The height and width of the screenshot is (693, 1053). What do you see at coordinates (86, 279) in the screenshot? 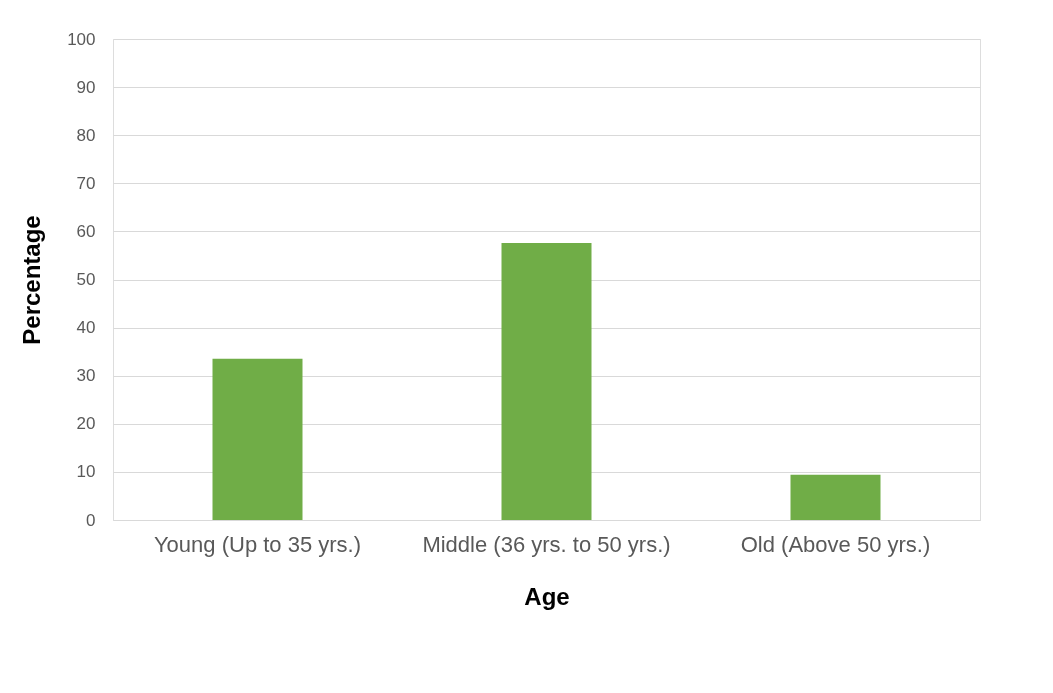
I see `y-tick-label: 50` at bounding box center [86, 279].